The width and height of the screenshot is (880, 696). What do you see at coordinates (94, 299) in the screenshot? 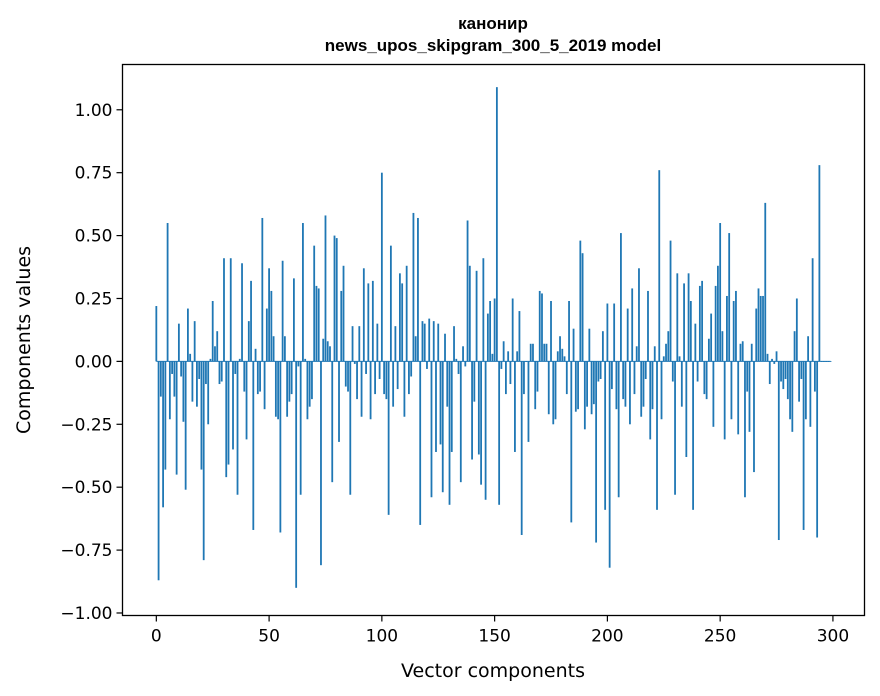
I see `y-tick-label: 0.25` at bounding box center [94, 299].